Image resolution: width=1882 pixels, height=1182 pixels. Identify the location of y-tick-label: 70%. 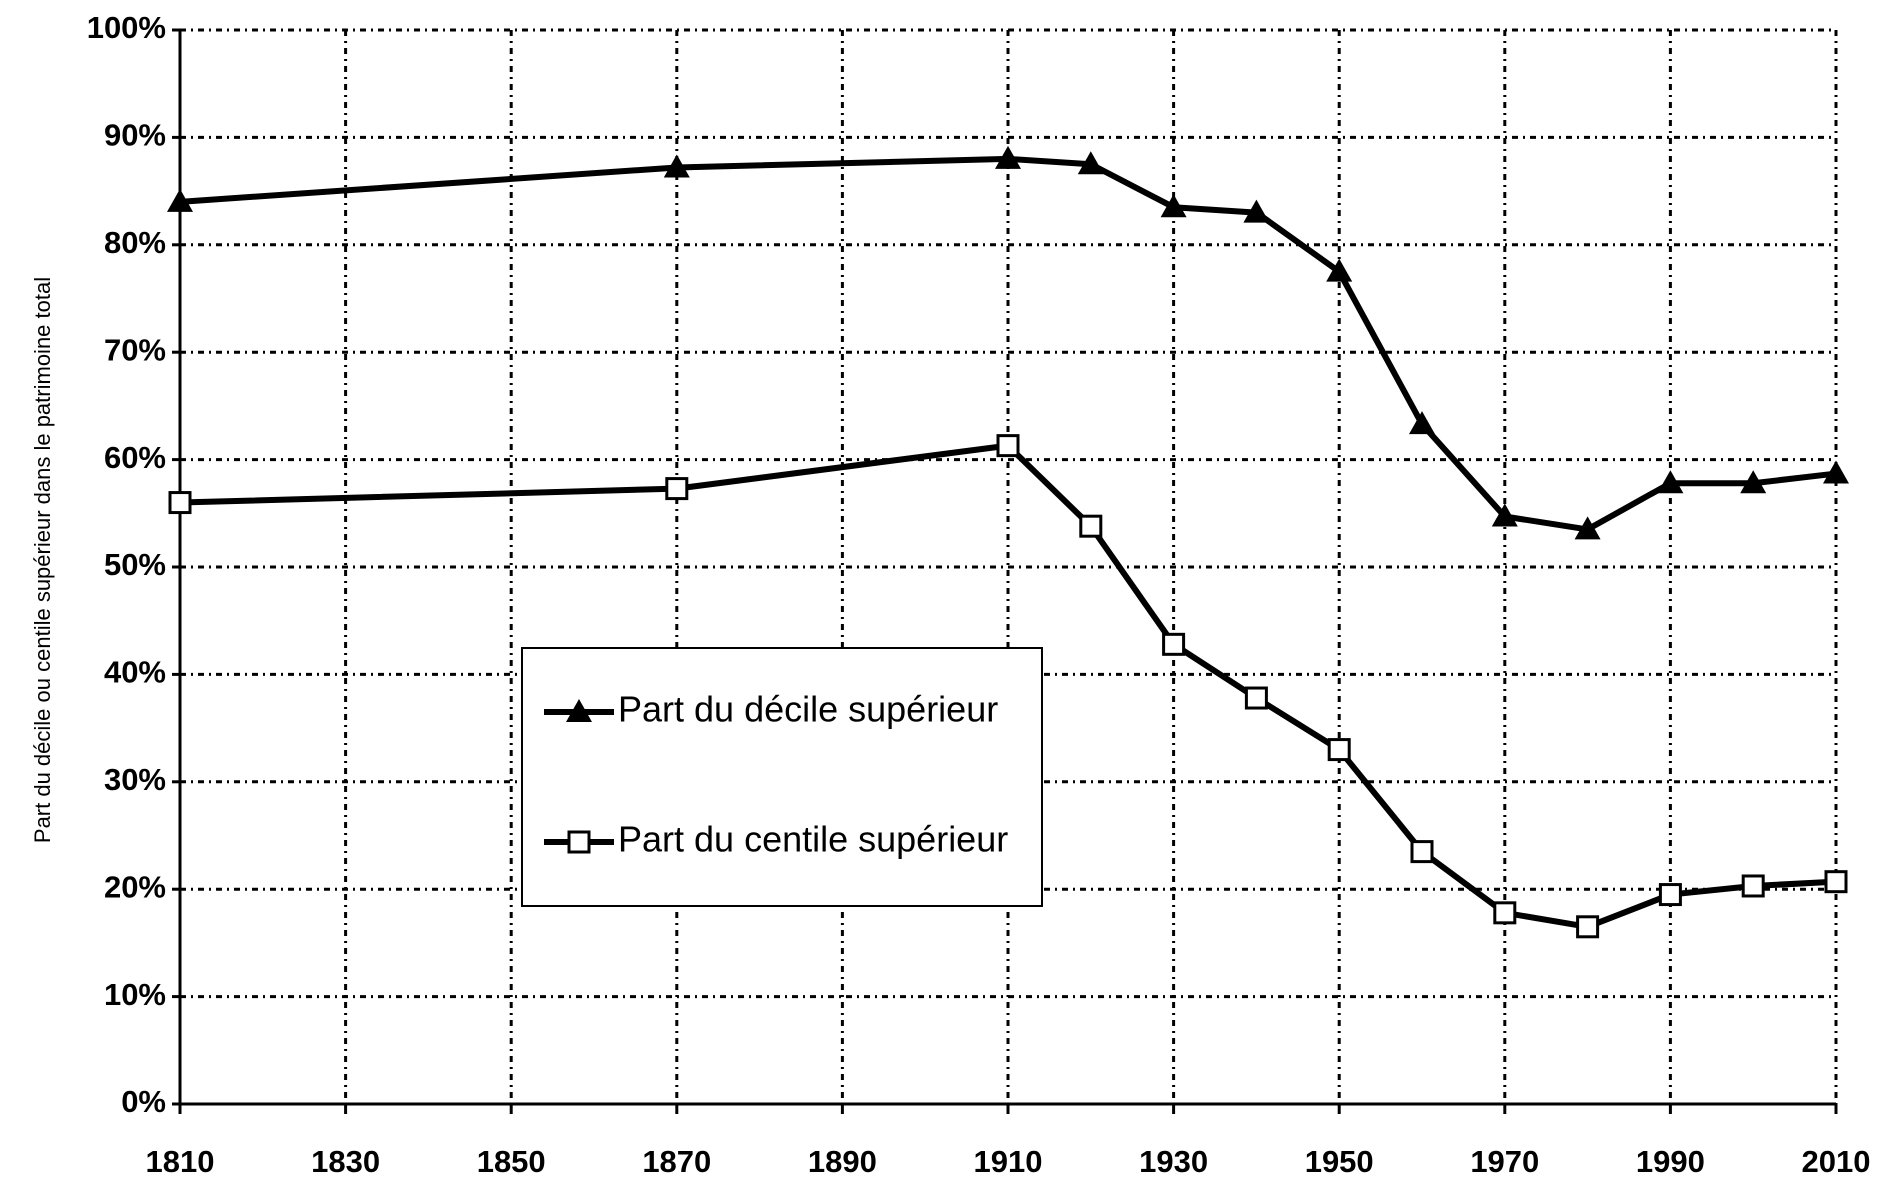
(135, 349).